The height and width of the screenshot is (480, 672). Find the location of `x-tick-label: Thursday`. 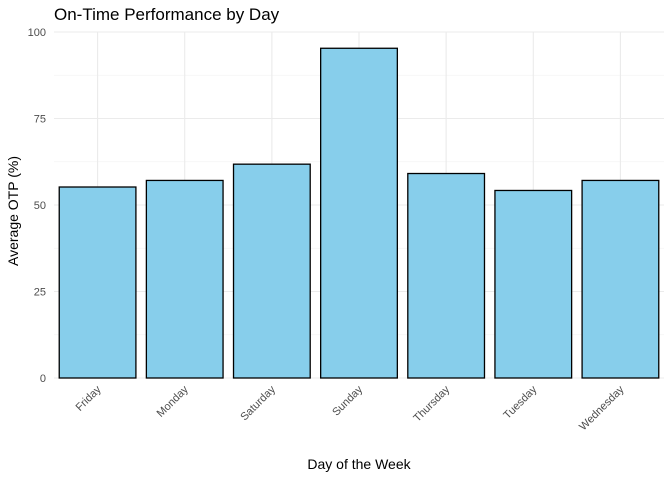

x-tick-label: Thursday is located at coordinates (431, 403).